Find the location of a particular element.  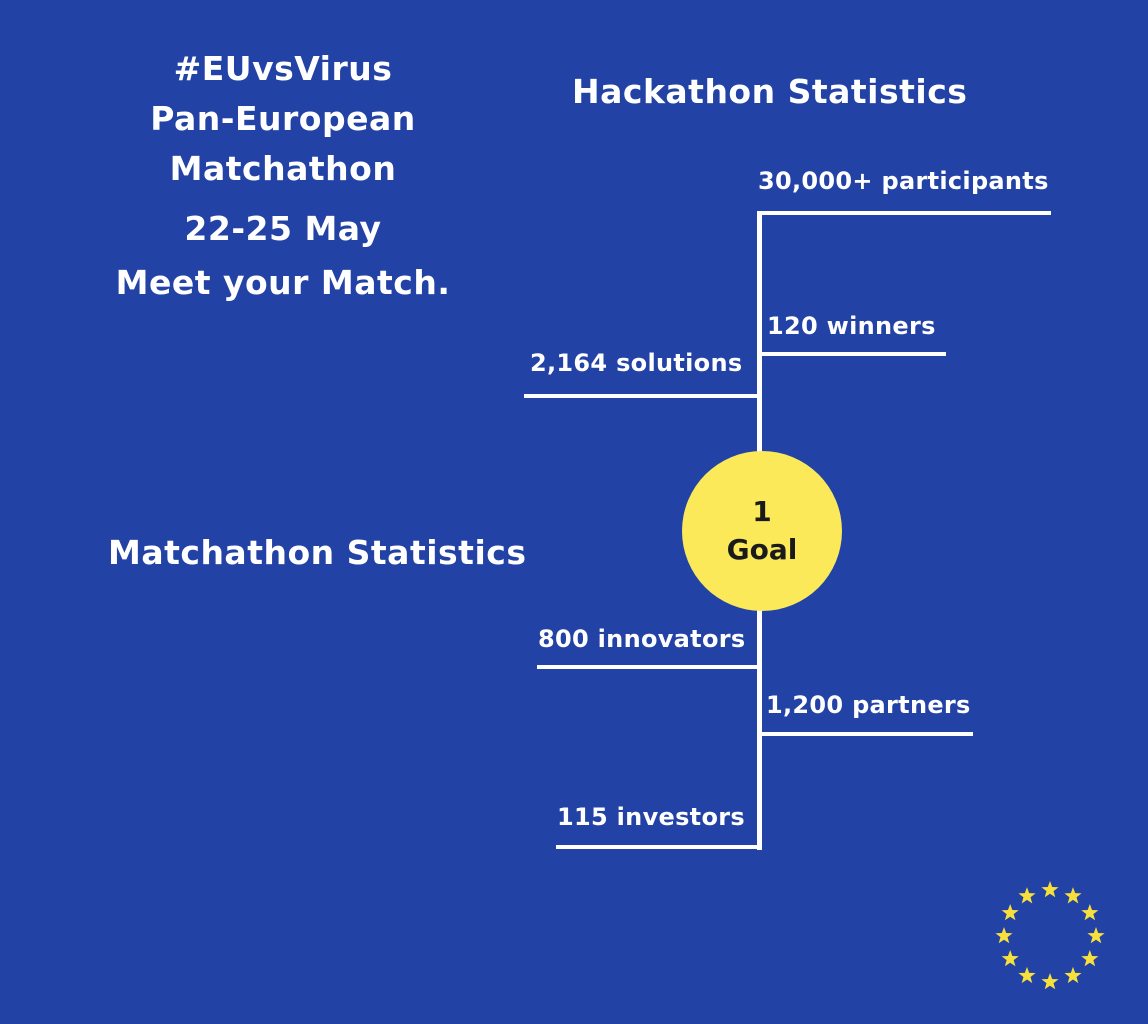

event-dates: 22-25 May is located at coordinates (283, 228).